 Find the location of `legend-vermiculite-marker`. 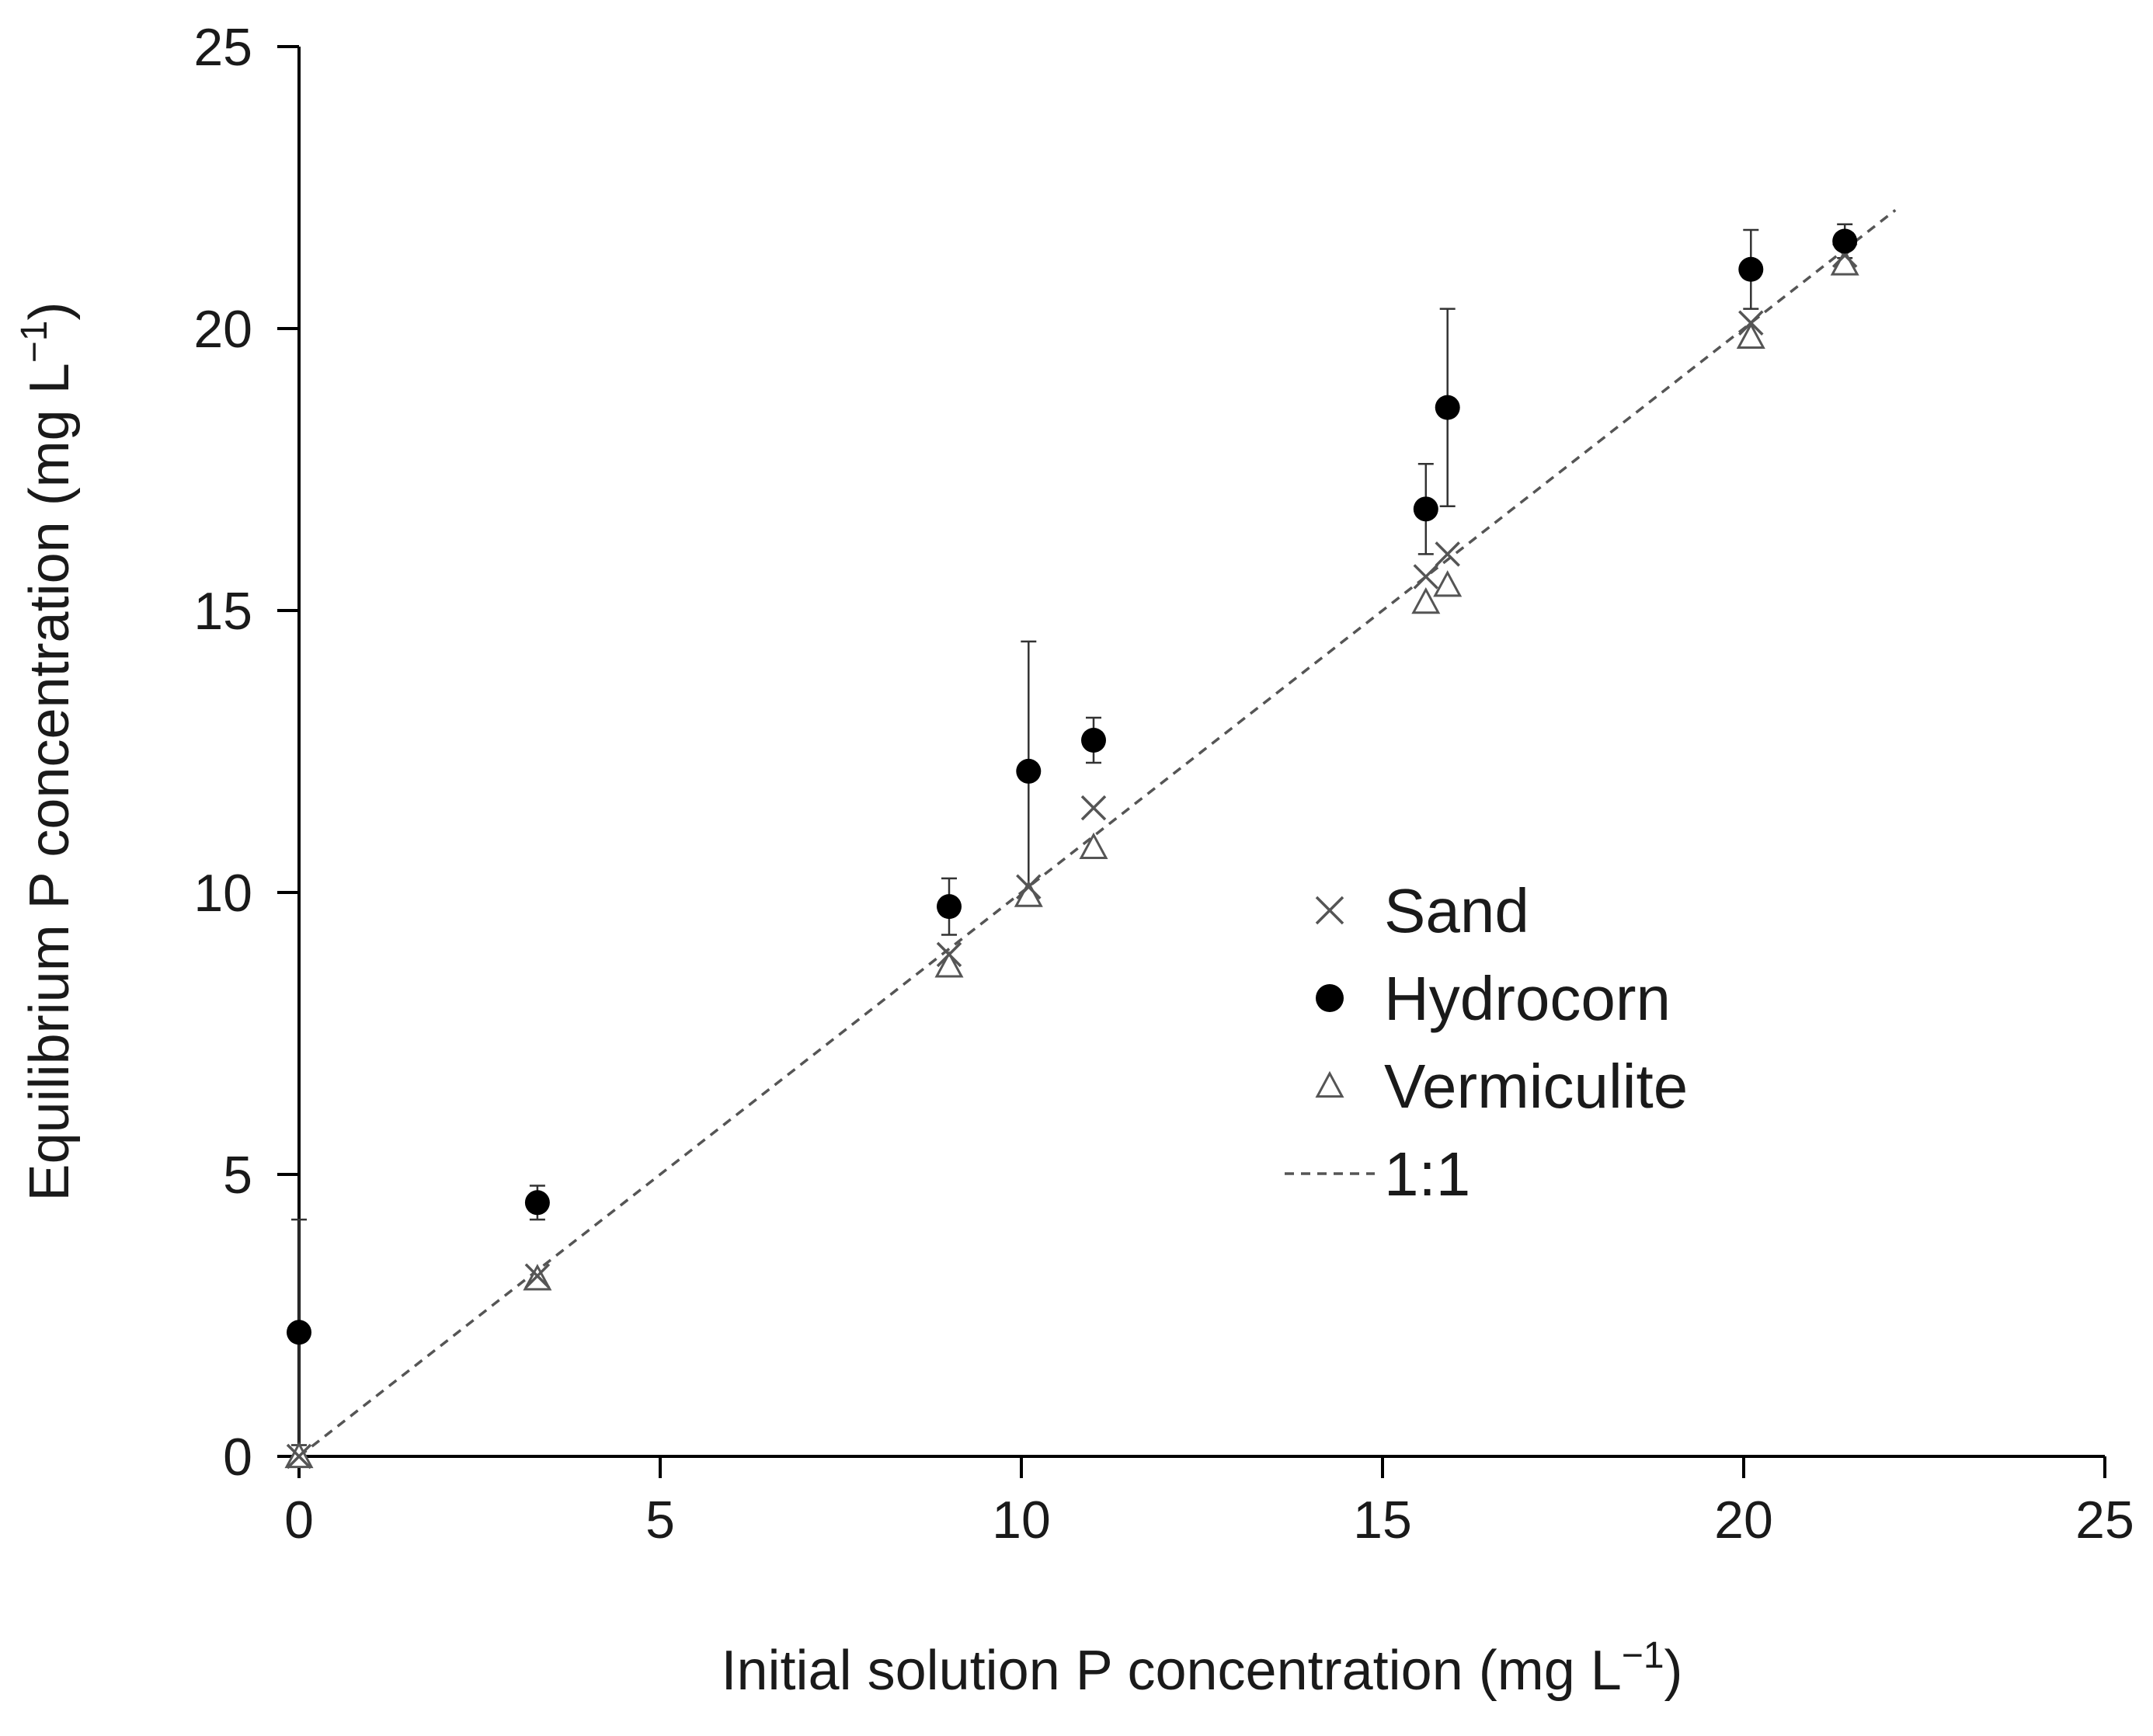

legend-vermiculite-marker is located at coordinates (1329, 1084).